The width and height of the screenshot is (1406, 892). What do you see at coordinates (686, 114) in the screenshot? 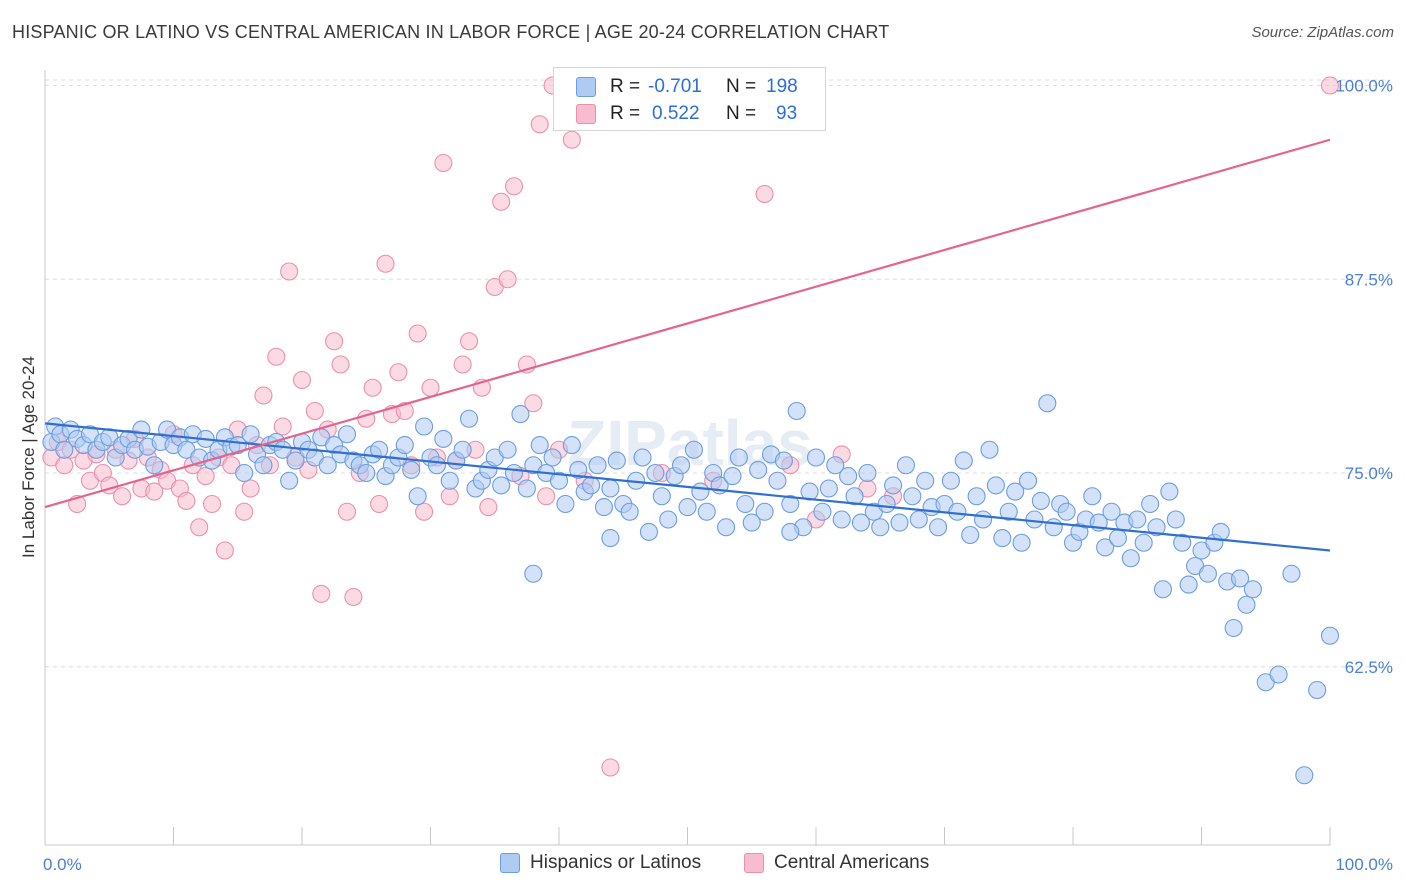
I see `legend-row-central-americans: R = 0.522 N = 93` at bounding box center [686, 114].